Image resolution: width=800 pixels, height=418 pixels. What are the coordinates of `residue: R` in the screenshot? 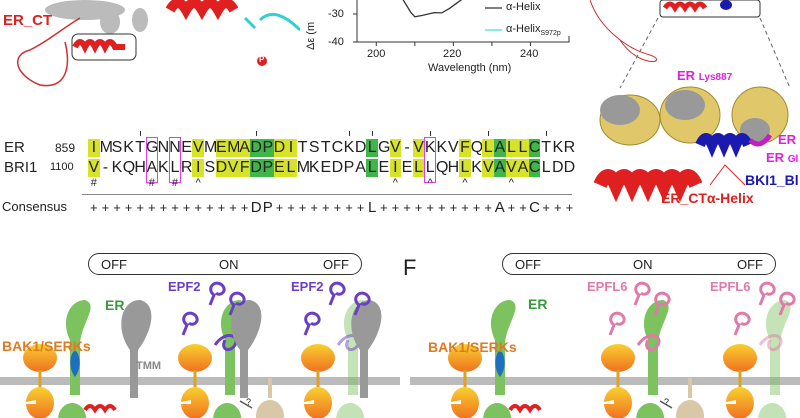 It's located at (569, 147).